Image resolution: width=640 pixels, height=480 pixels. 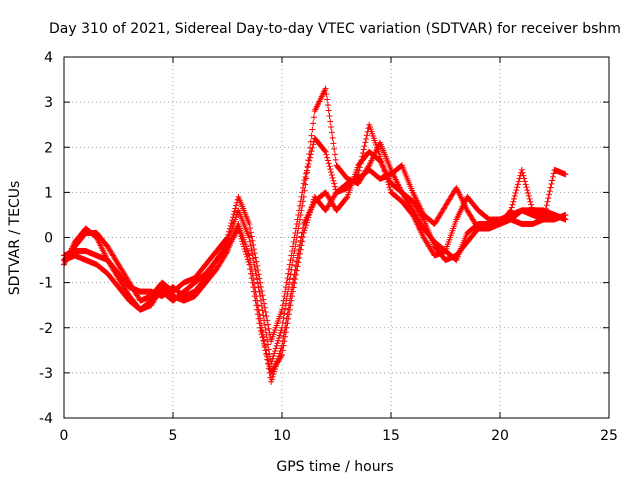 I want to click on x-axis-label: GPS time / hours, so click(x=334, y=467).